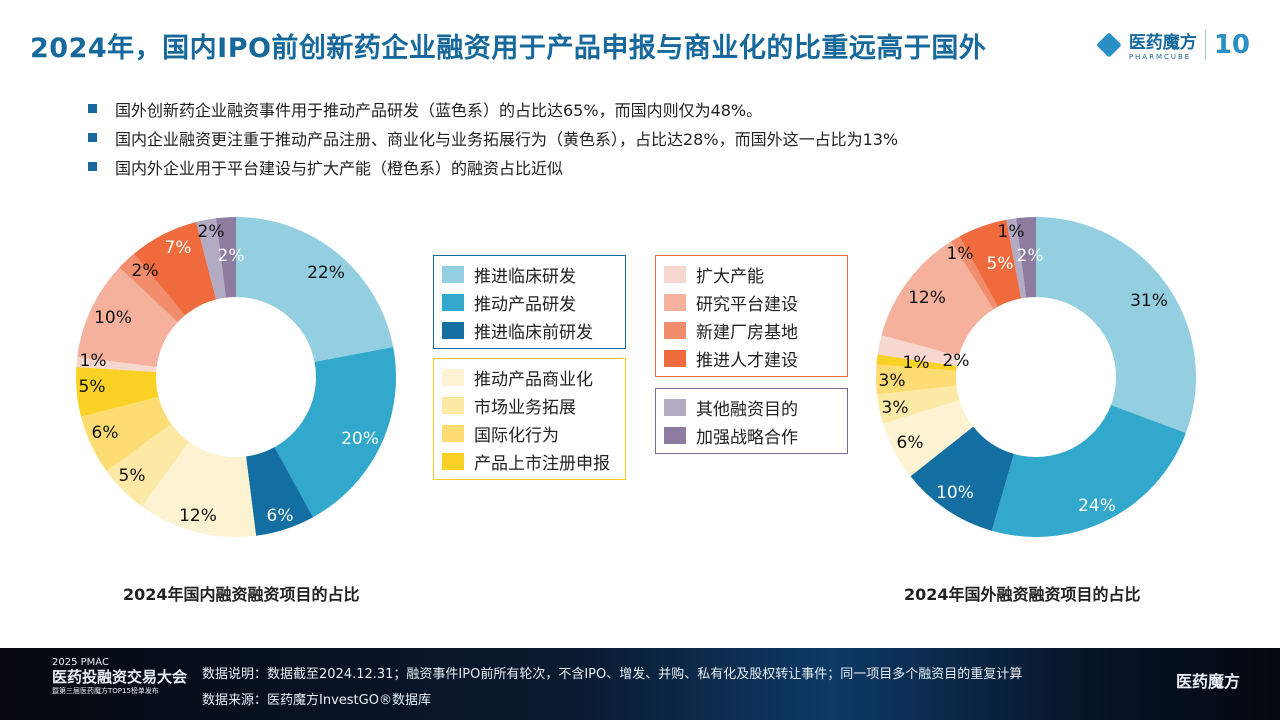  I want to click on legend-label: 推进临床前研发, so click(533, 332).